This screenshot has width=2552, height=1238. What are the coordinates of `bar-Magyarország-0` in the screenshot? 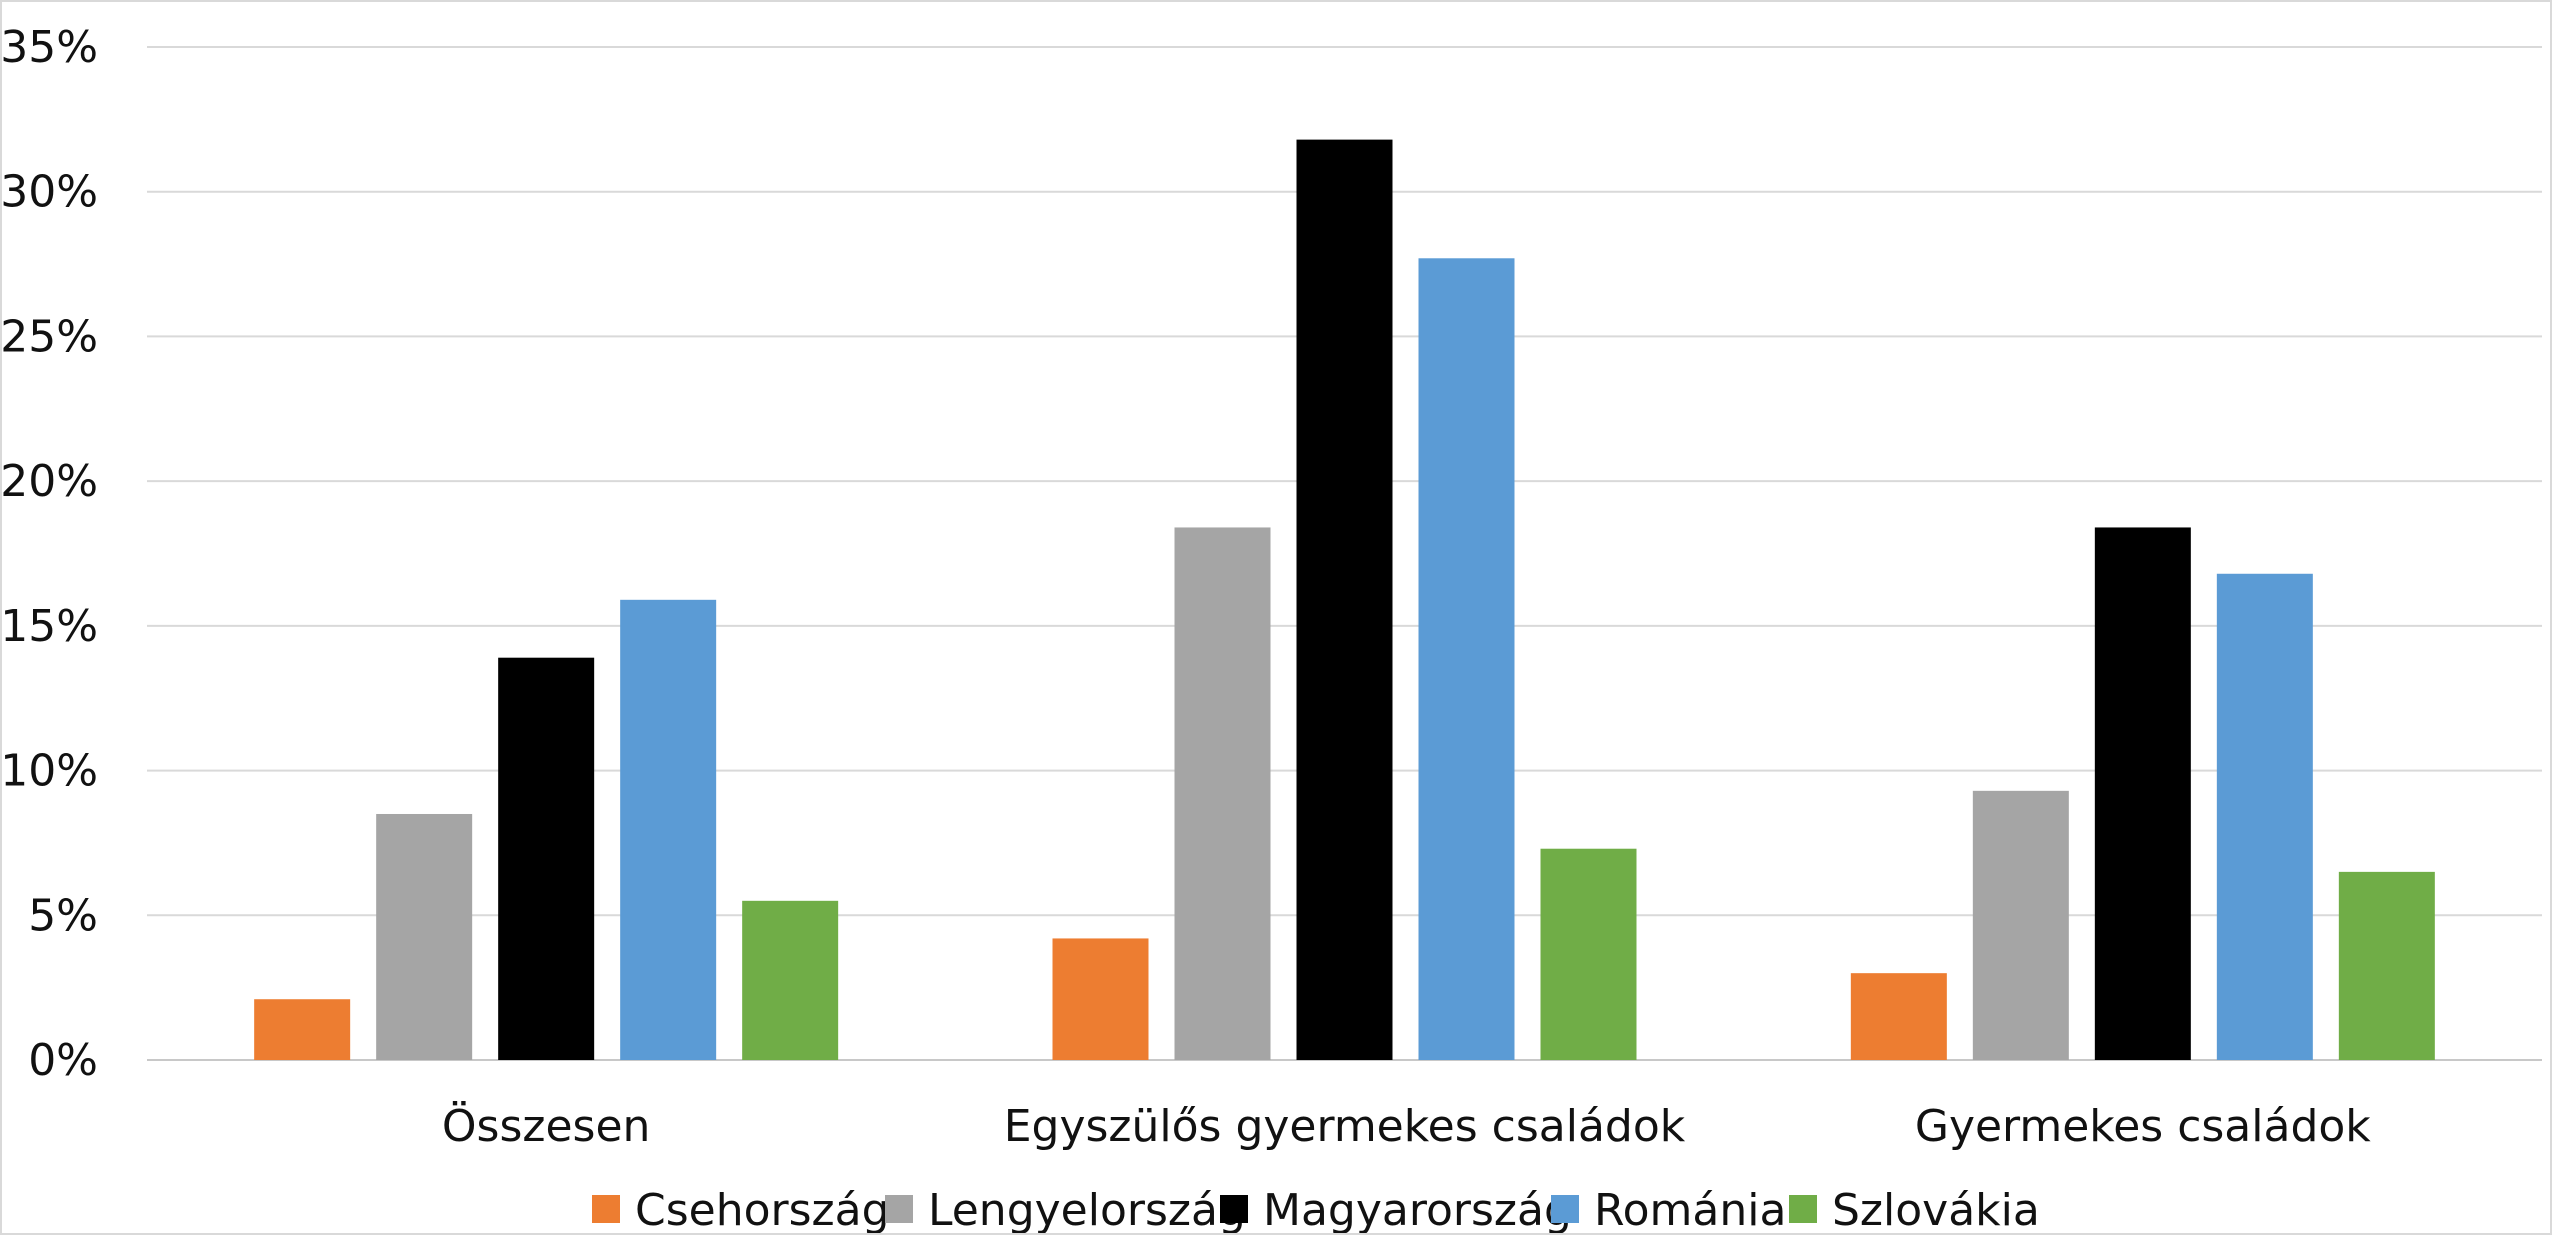 It's located at (546, 858).